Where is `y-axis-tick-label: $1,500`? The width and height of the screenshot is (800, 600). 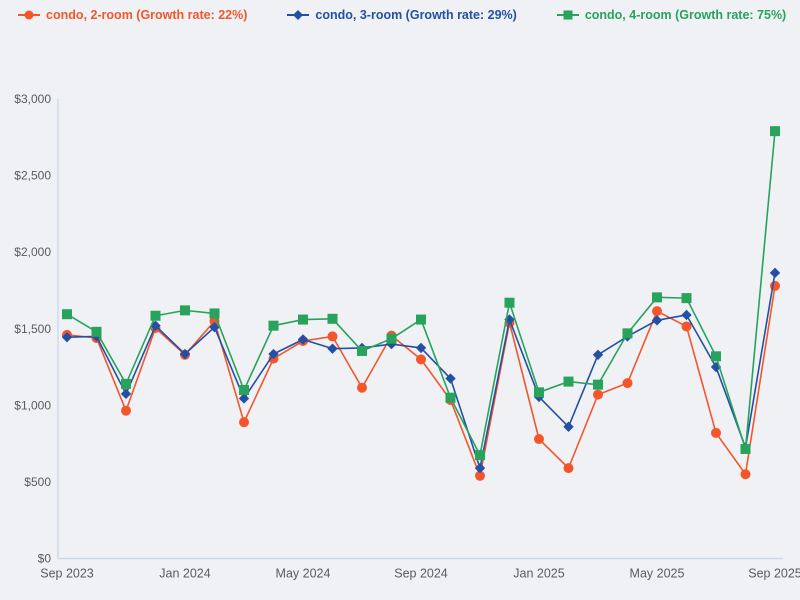 y-axis-tick-label: $1,500 is located at coordinates (32, 329).